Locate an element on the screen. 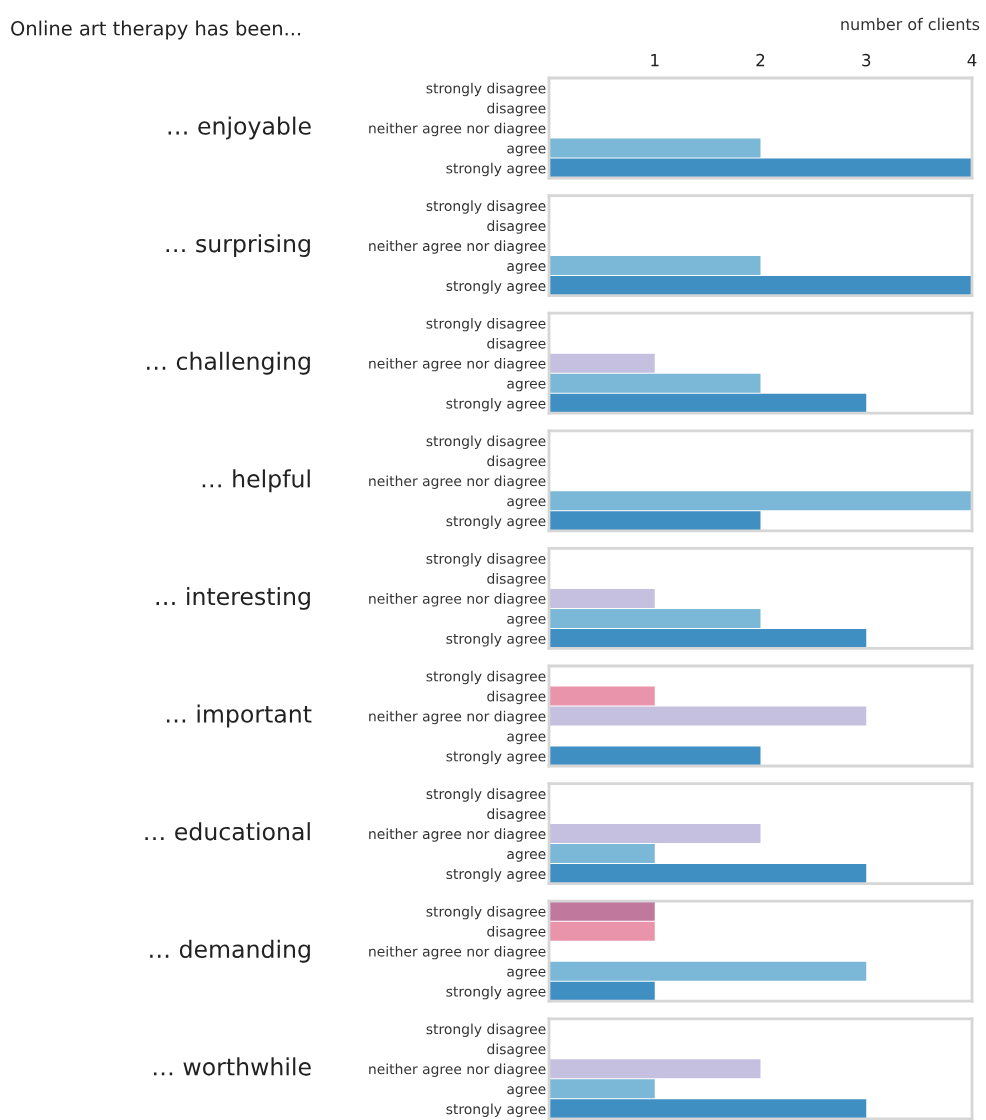 The image size is (986, 1120). y-axis-title: … important is located at coordinates (239, 716).